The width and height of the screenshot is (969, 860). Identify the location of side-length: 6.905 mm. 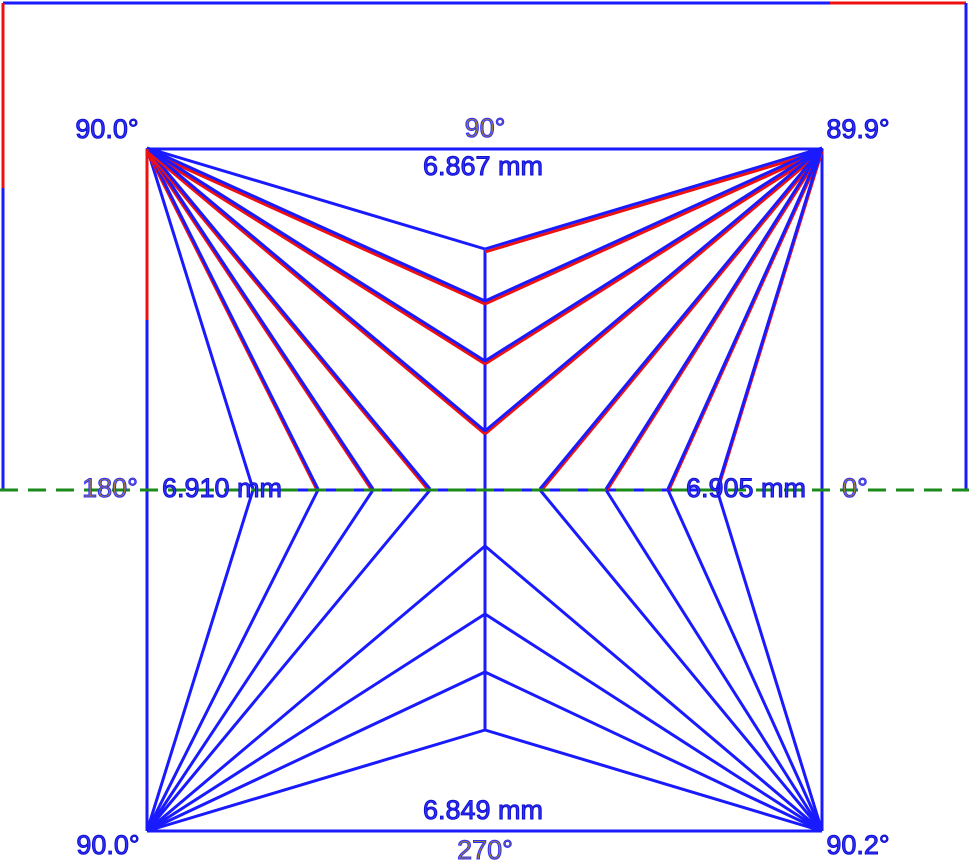
(746, 488).